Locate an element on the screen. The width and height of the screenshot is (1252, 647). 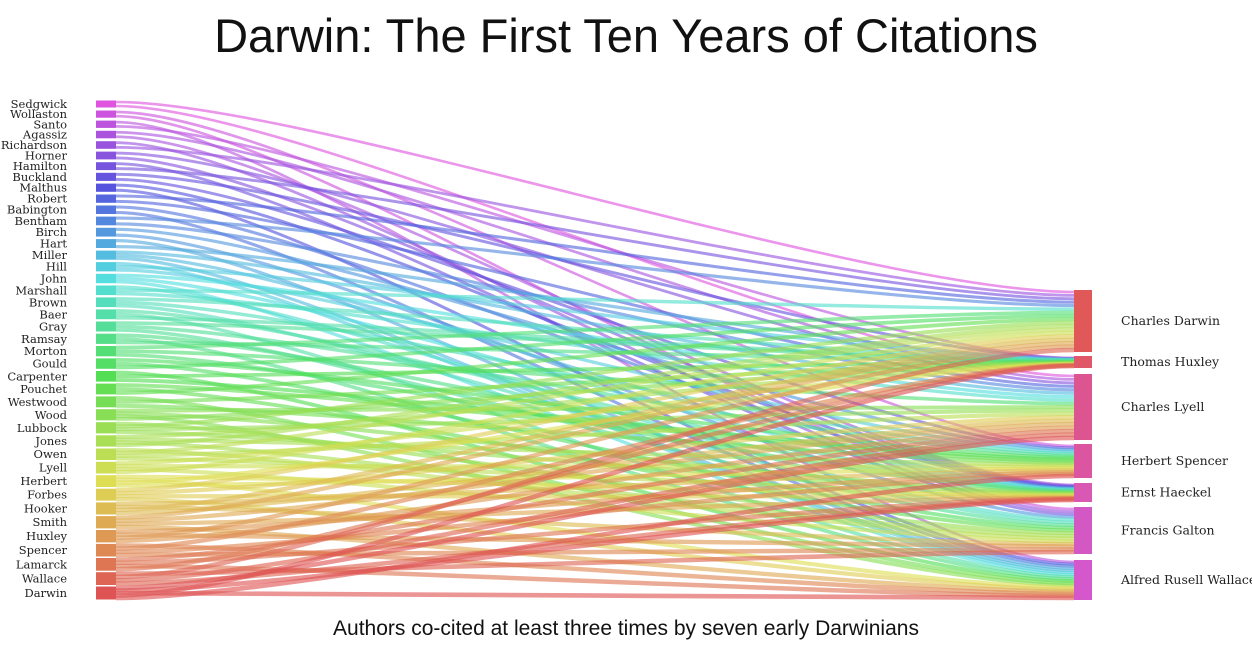
source-node-birch is located at coordinates (106, 232).